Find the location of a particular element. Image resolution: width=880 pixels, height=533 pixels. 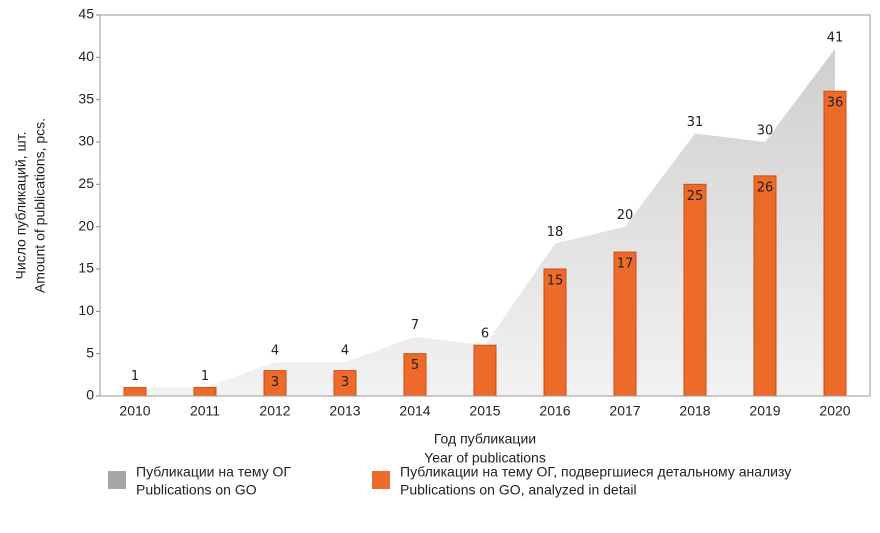

x-tick-label: 2017 is located at coordinates (624, 411).